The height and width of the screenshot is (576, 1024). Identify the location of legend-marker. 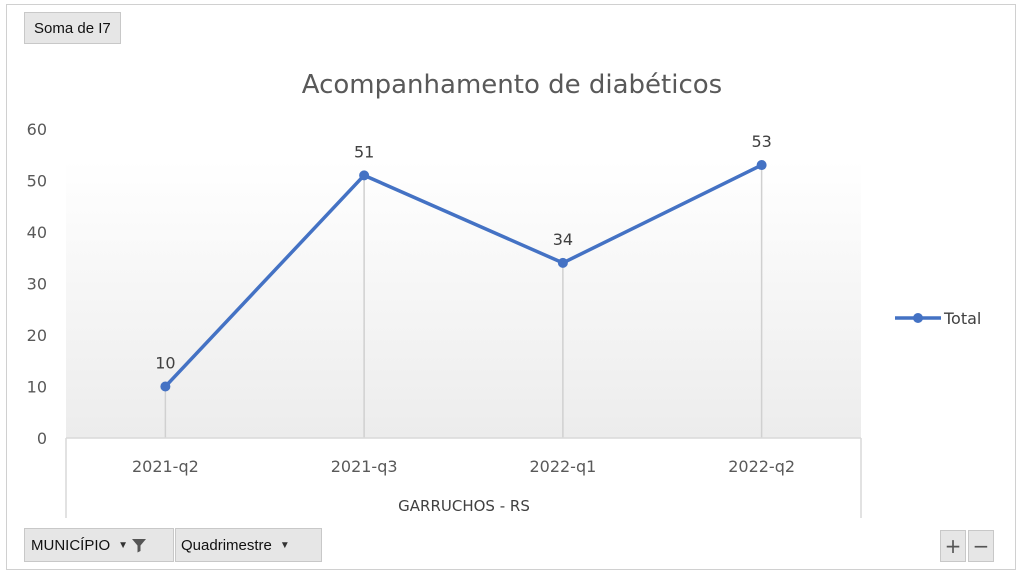
(918, 318).